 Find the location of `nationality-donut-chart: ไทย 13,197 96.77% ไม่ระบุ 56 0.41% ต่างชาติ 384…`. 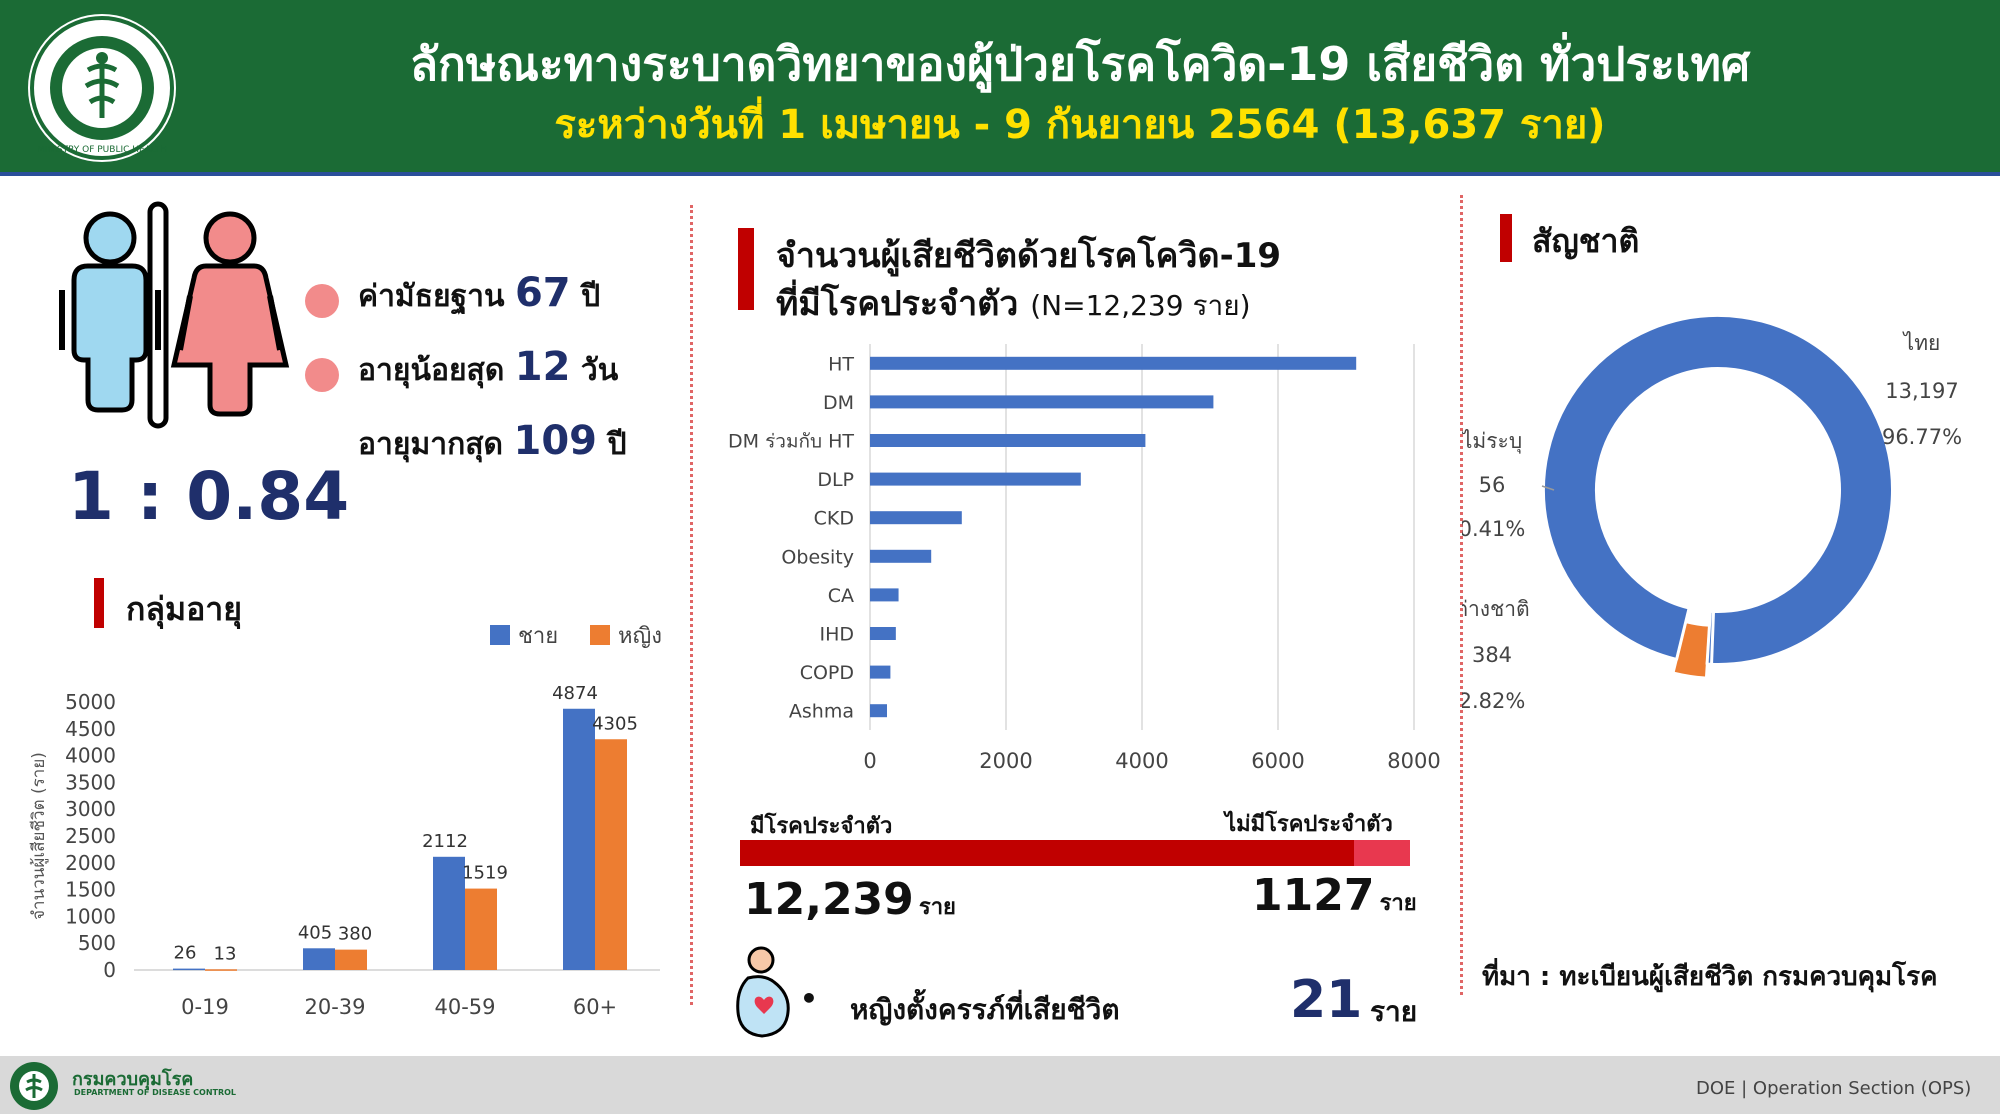

nationality-donut-chart: ไทย 13,197 96.77% ไม่ระบุ 56 0.41% ต่างชาติ 384… is located at coordinates (1712, 515).